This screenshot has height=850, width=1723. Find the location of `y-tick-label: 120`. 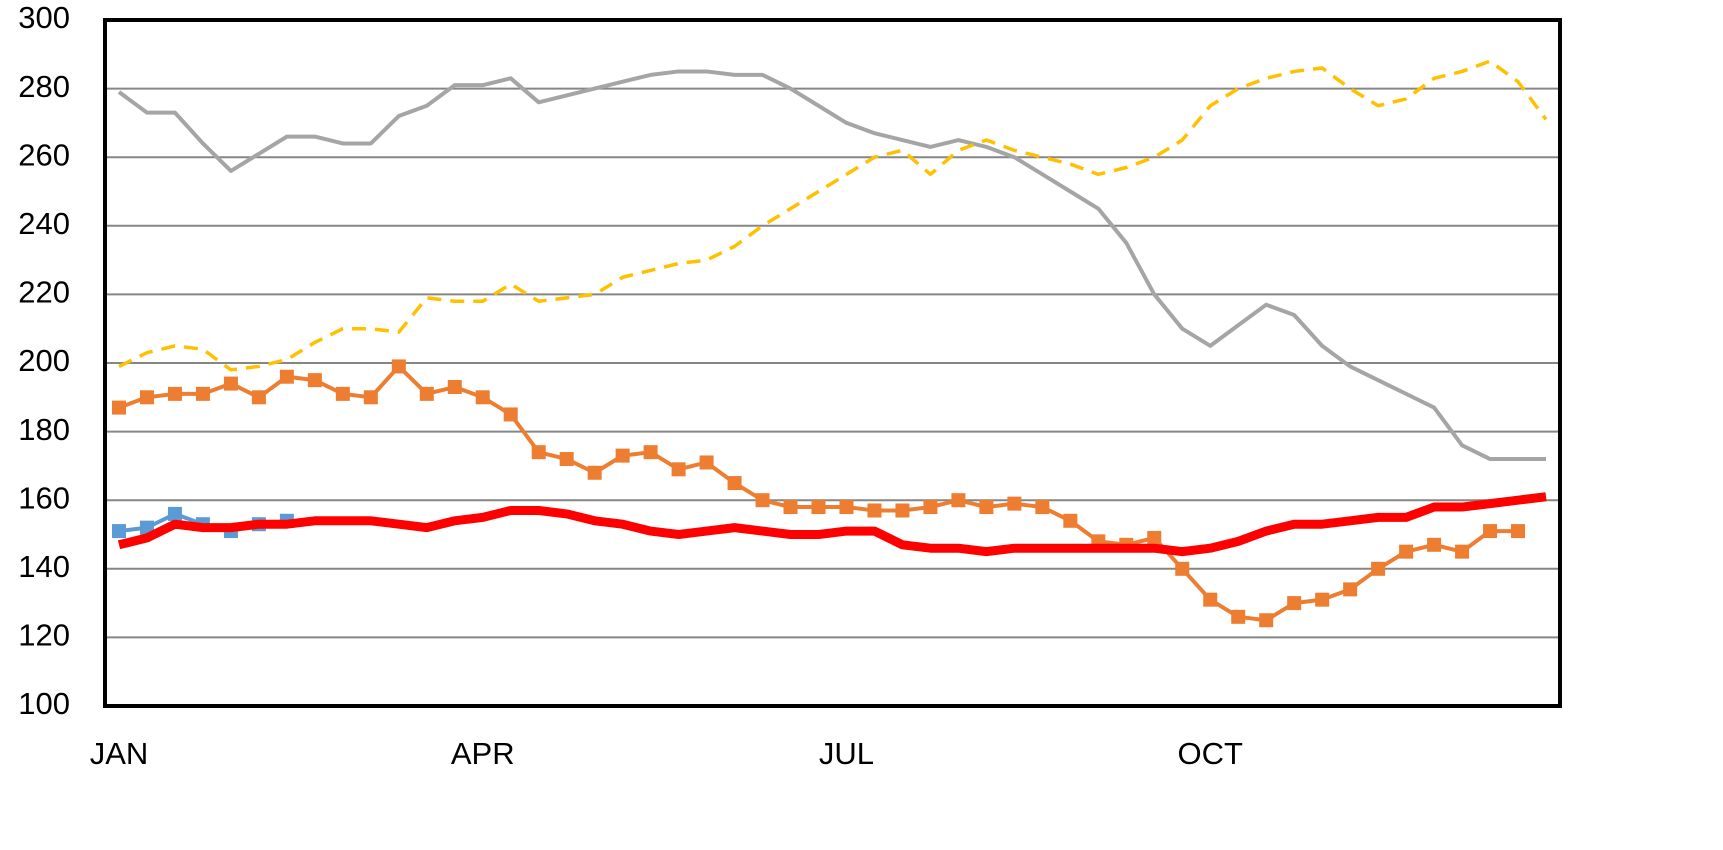

y-tick-label: 120 is located at coordinates (44, 635).